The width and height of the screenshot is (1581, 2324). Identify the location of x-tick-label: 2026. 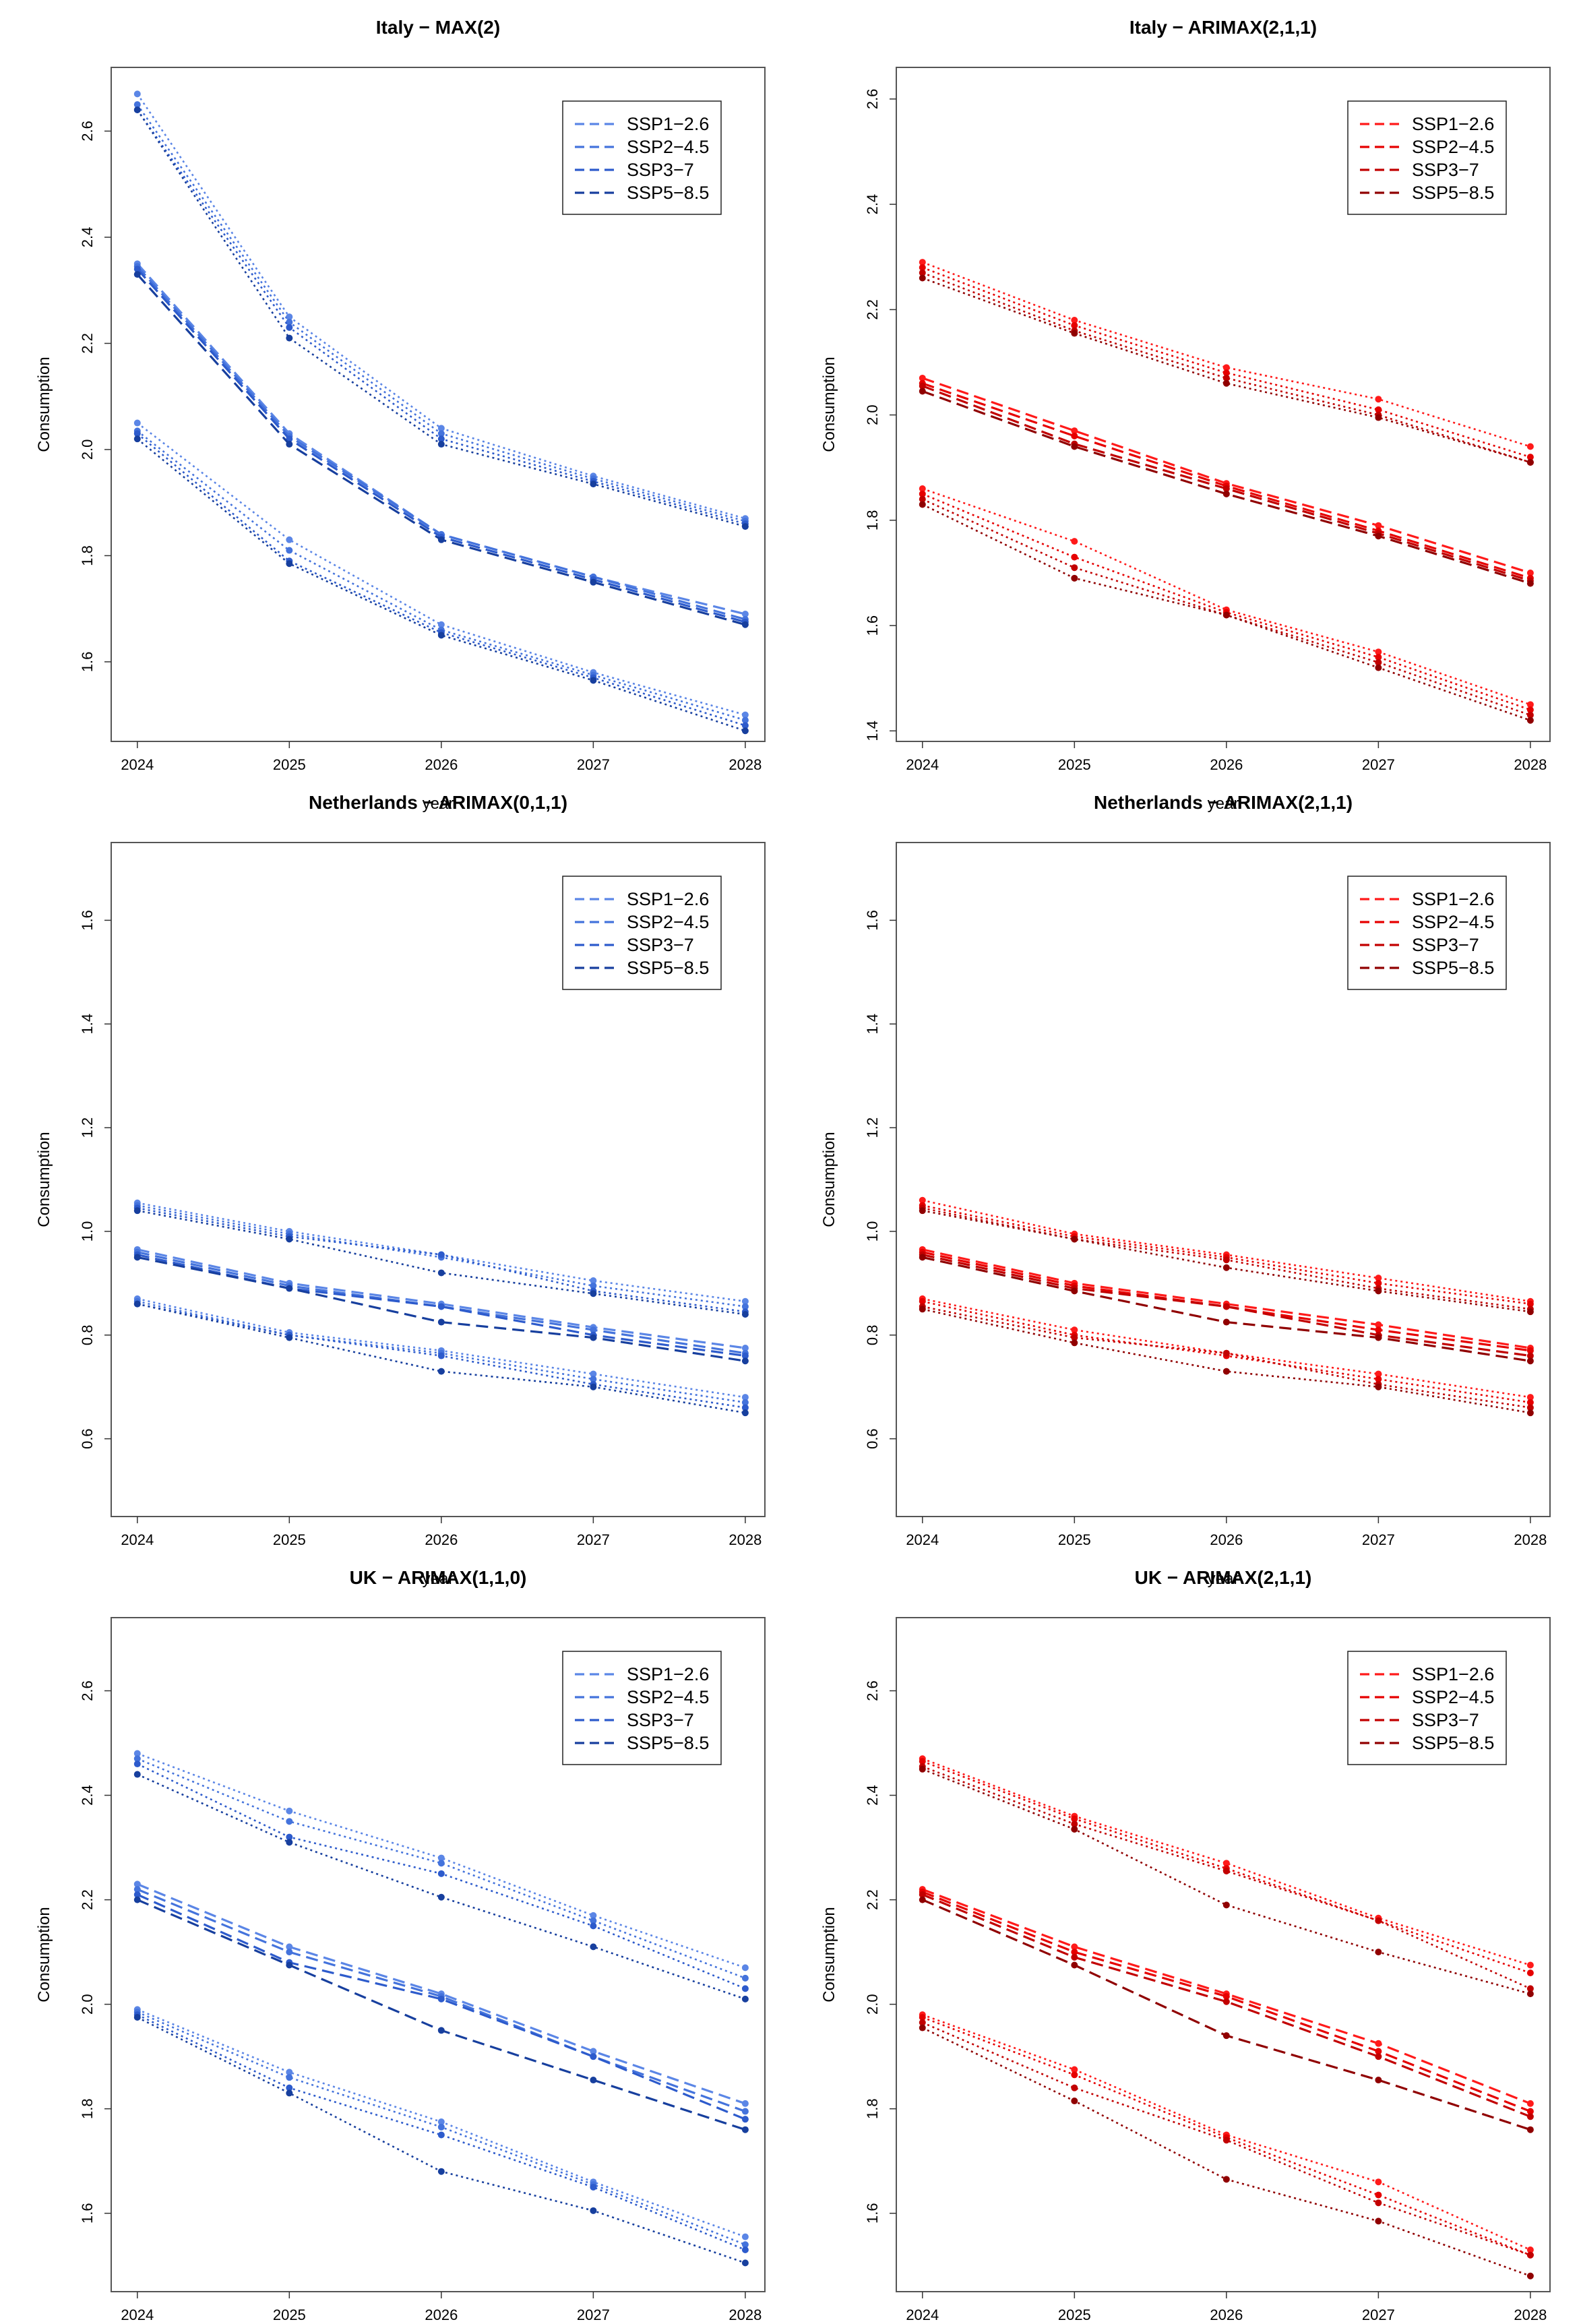
(1226, 1539).